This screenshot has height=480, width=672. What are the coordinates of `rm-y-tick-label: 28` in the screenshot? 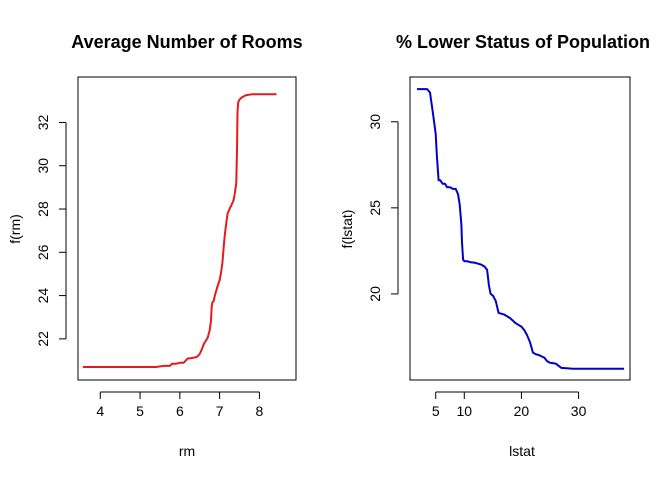 It's located at (43, 209).